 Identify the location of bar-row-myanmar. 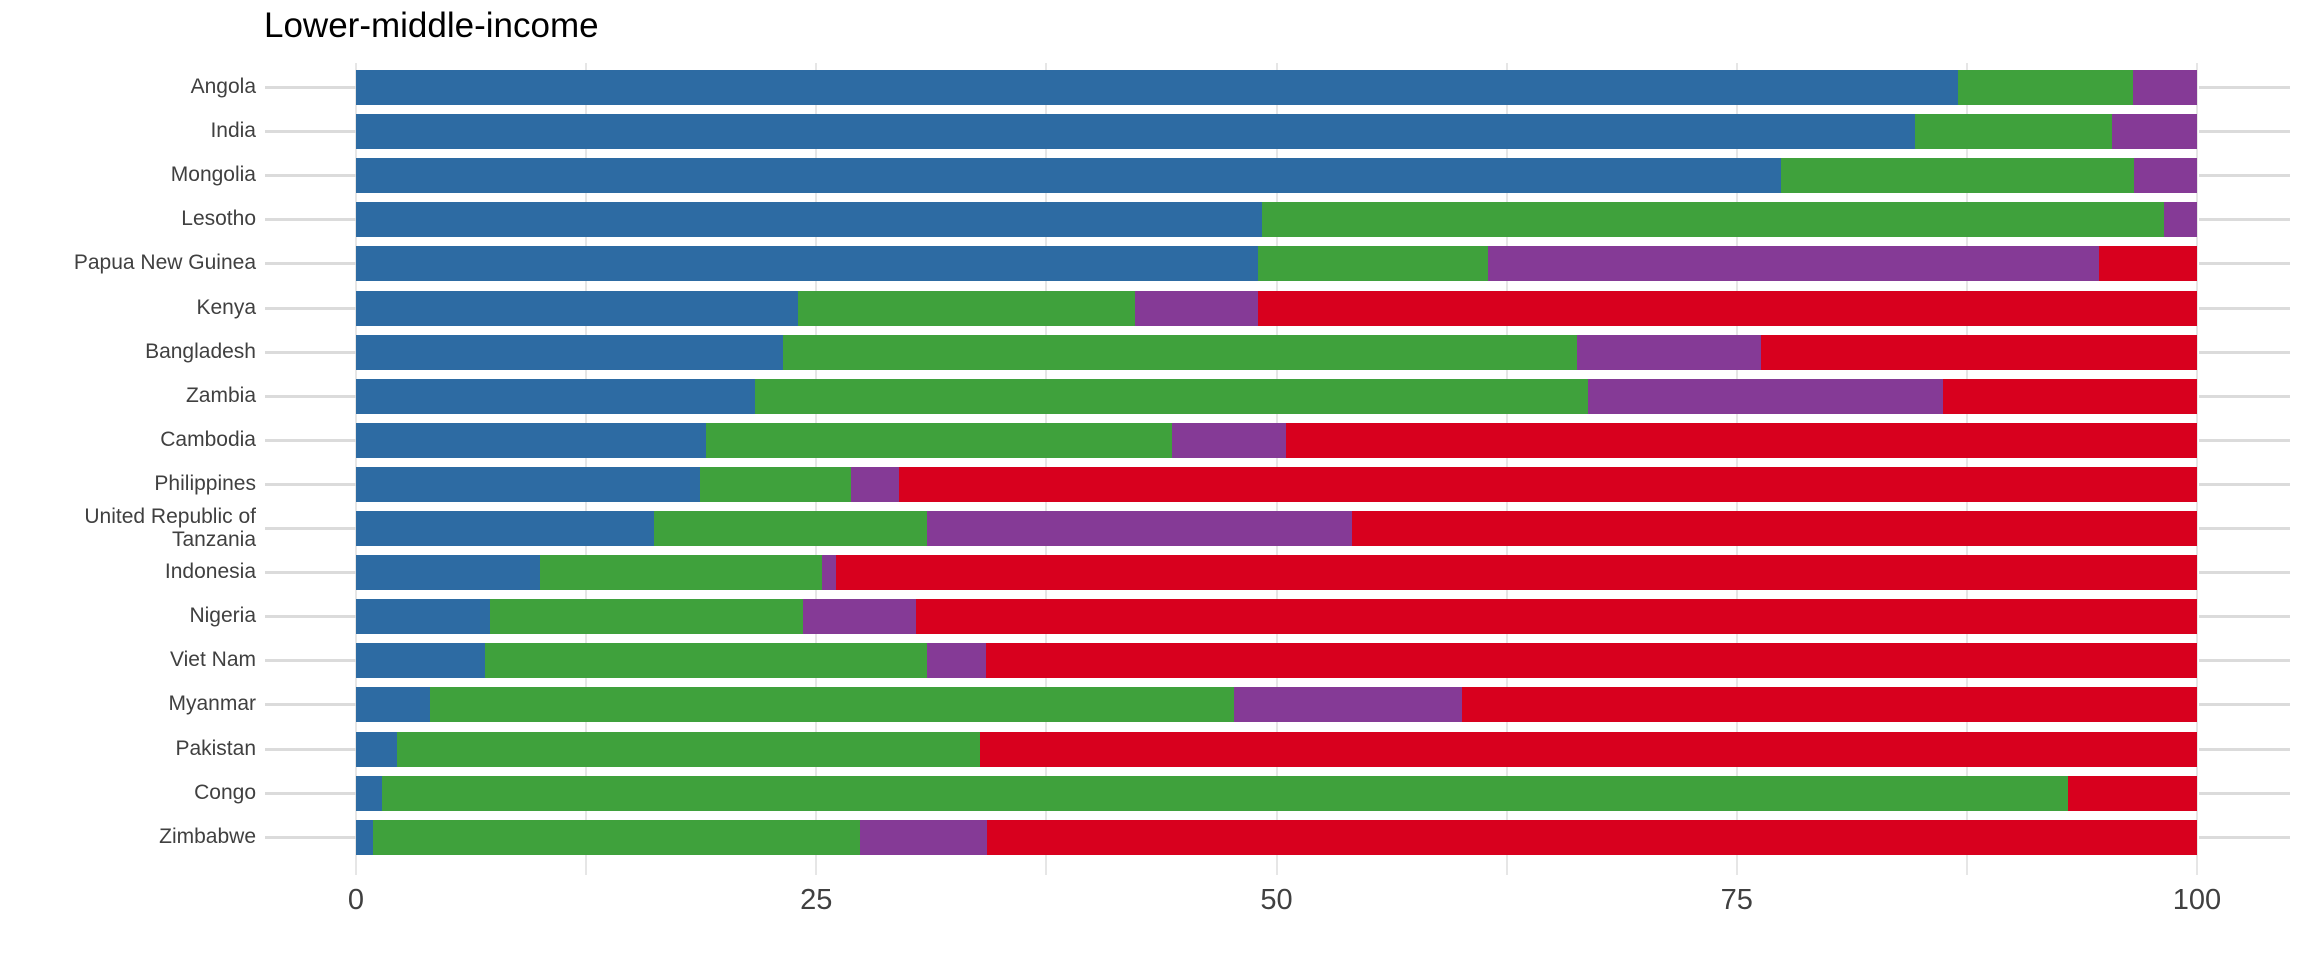
(1276, 705).